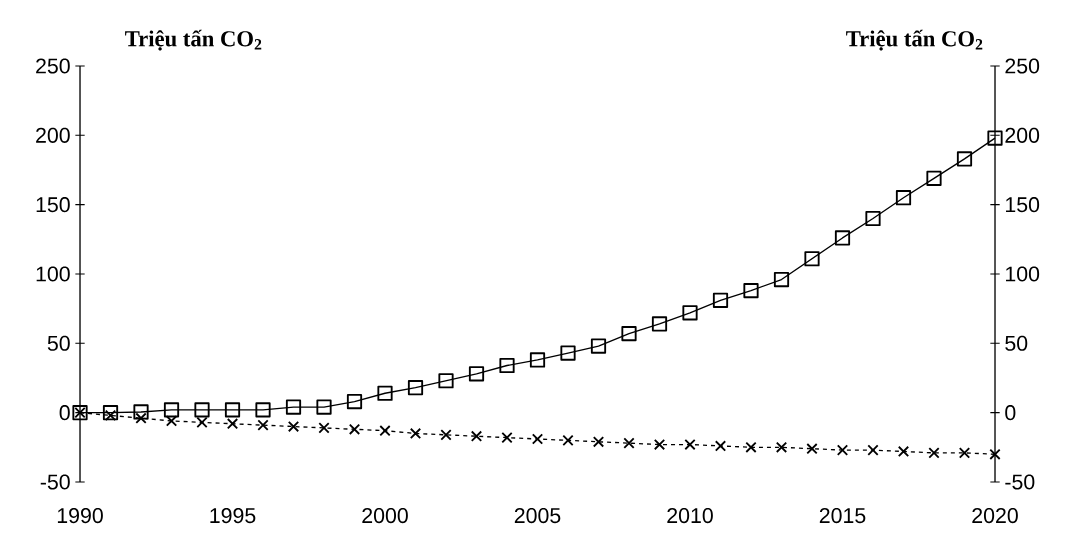 The image size is (1070, 542). What do you see at coordinates (995, 516) in the screenshot?
I see `x-tick-label: 2020` at bounding box center [995, 516].